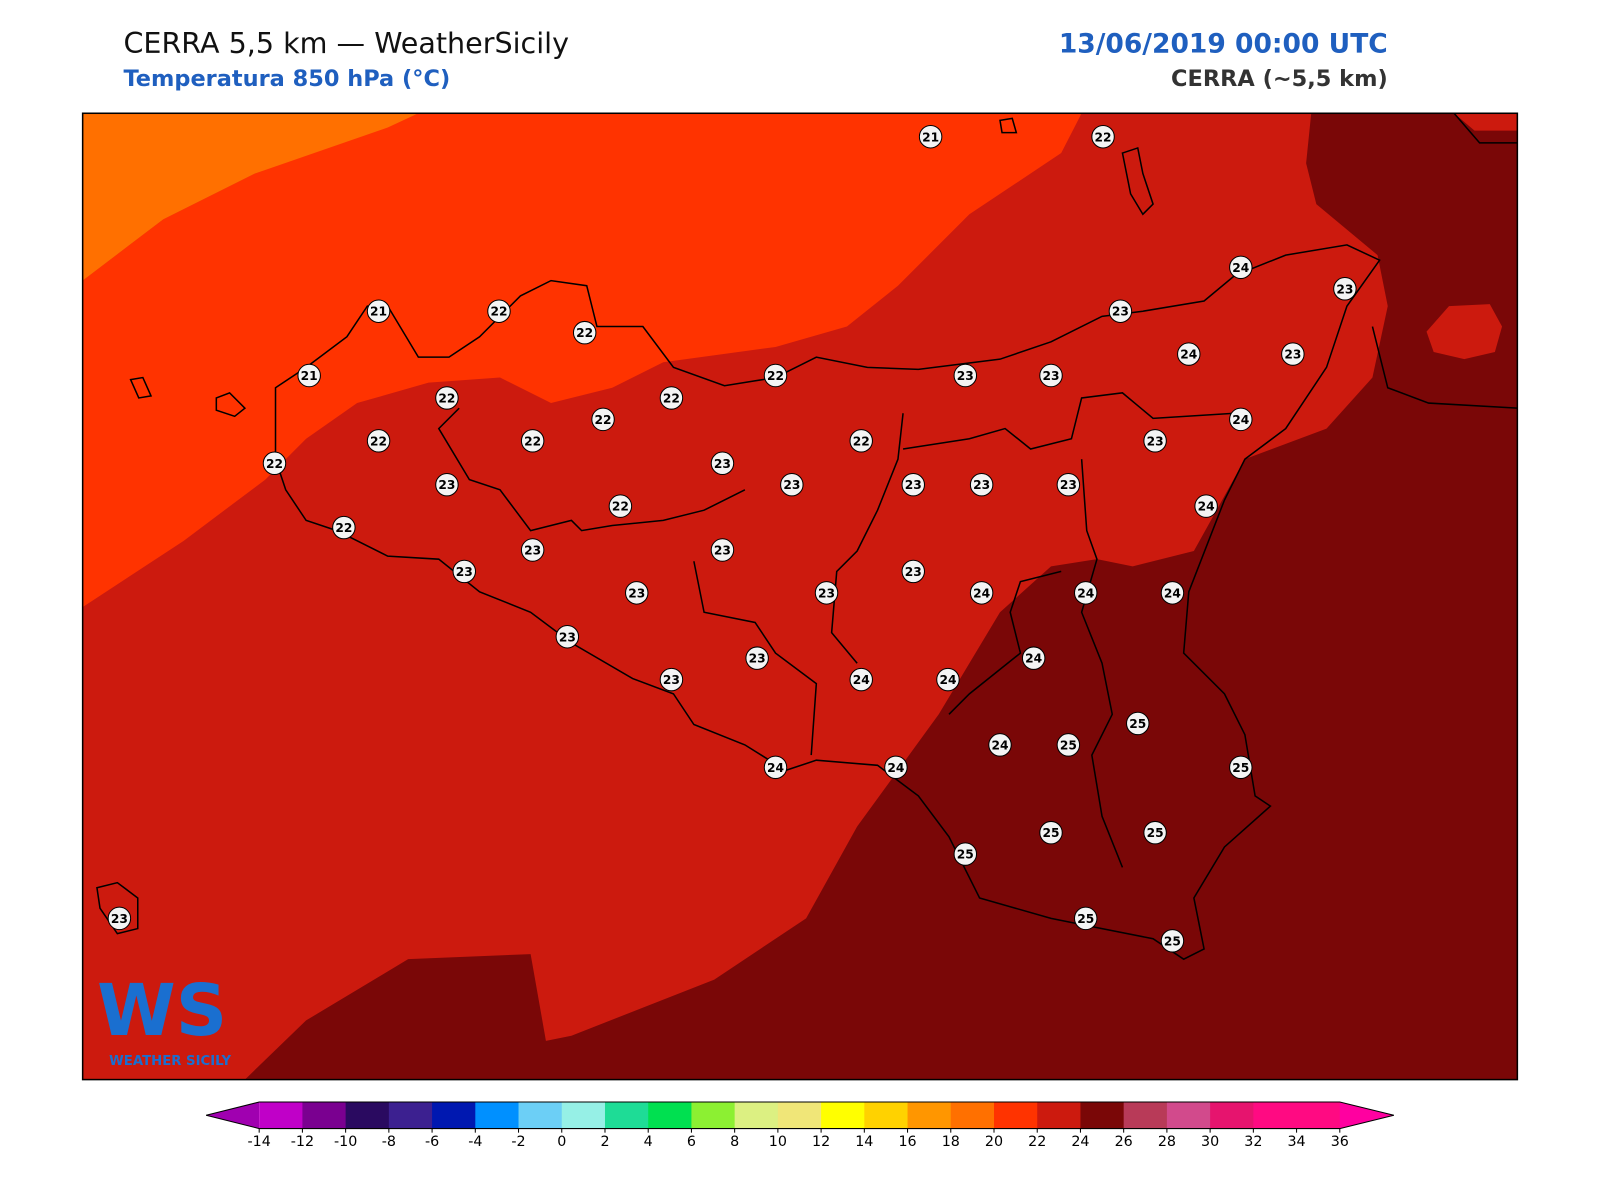  What do you see at coordinates (1366, 1115) in the screenshot?
I see `colorbar-extend` at bounding box center [1366, 1115].